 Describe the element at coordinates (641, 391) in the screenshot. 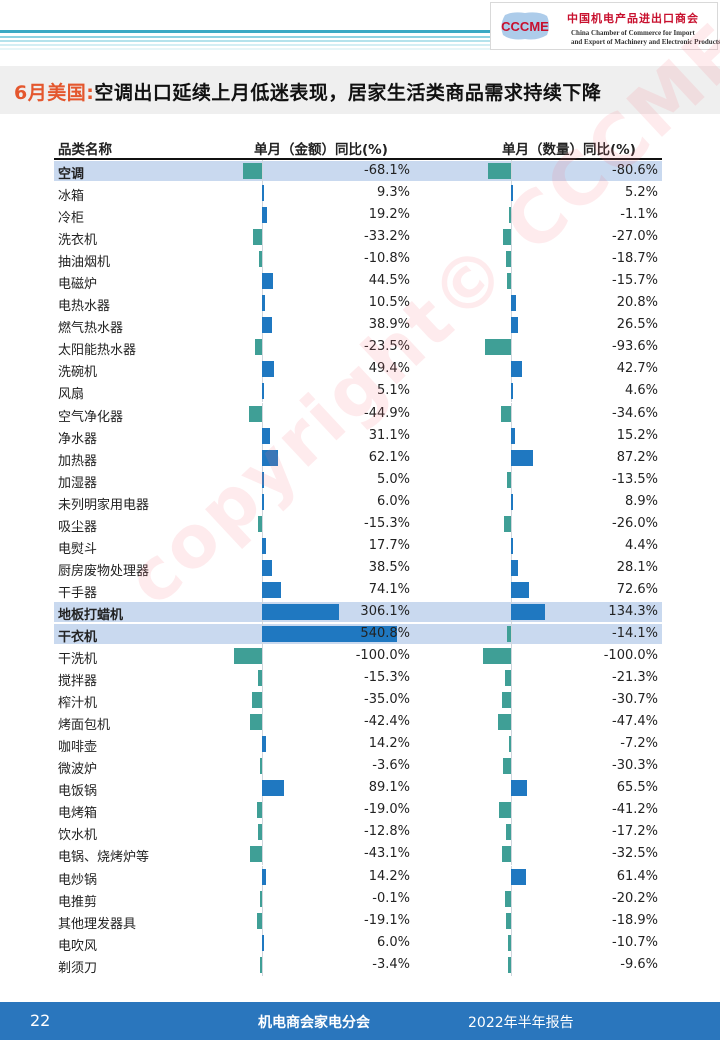

I see `row-quantity-value: 4.6%` at that location.